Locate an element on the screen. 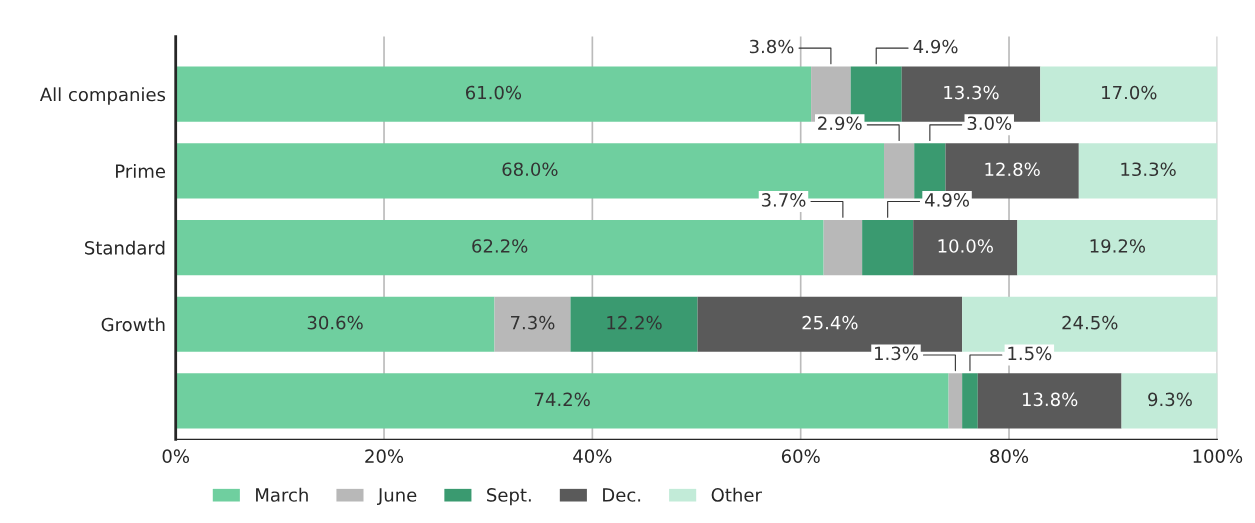  x-tick-label: 100% is located at coordinates (1218, 456).